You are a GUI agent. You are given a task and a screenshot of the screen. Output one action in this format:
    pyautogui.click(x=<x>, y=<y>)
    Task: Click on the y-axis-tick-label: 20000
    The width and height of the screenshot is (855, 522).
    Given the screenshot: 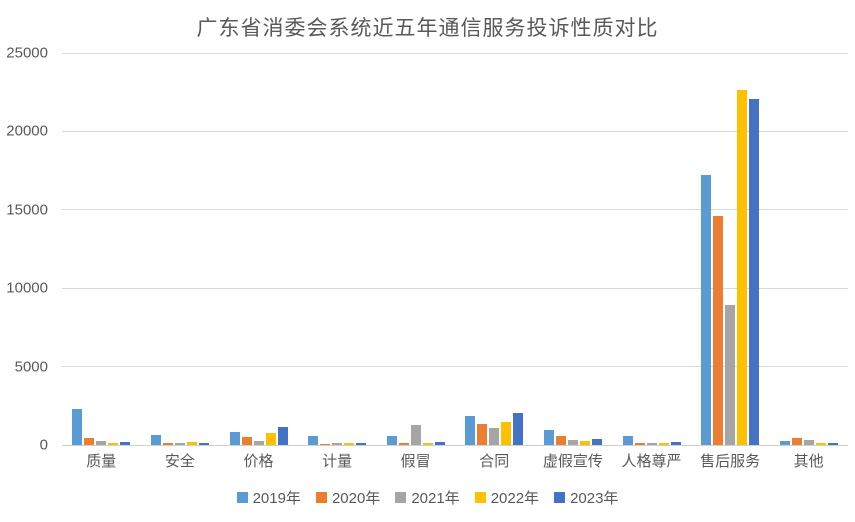 What is the action you would take?
    pyautogui.click(x=27, y=131)
    